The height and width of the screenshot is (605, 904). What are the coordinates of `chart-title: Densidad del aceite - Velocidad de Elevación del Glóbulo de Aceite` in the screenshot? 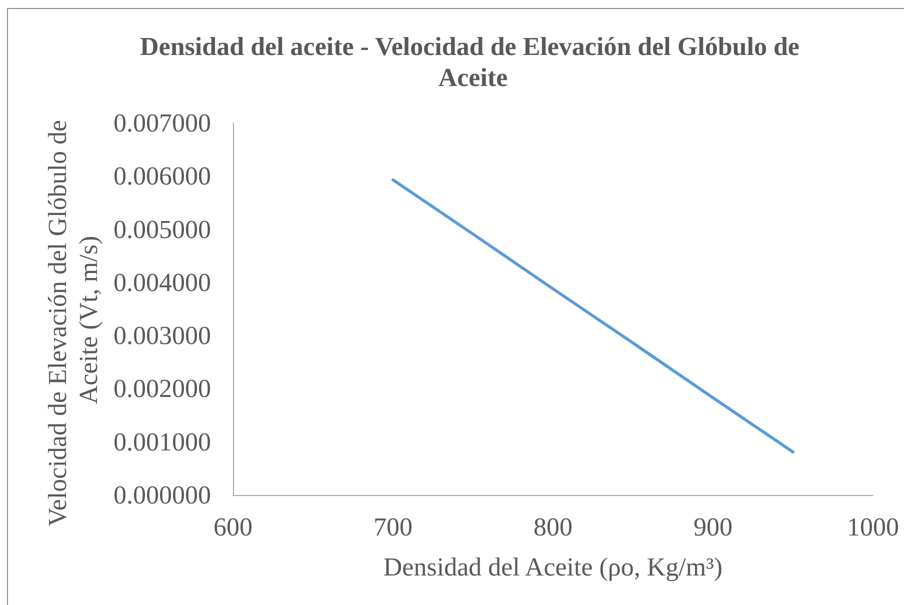 It's located at (473, 62).